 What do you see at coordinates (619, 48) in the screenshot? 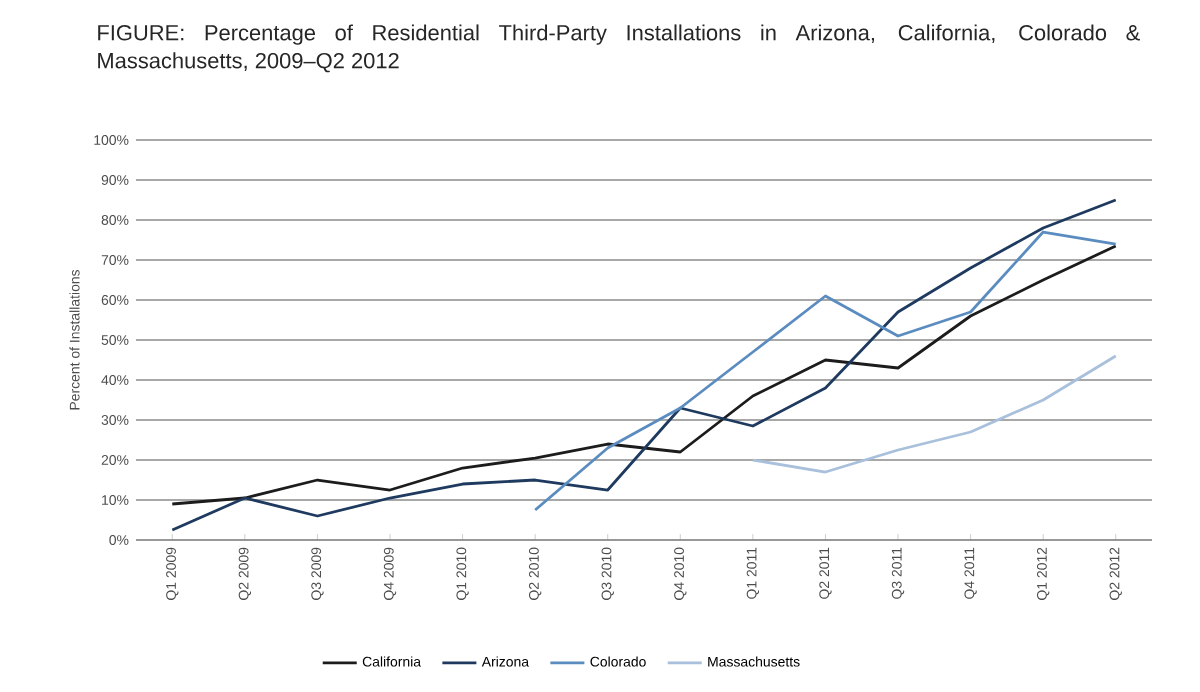
I see `chart-title: FIGURE: Percentage of Residential Third-Party Installations in Arizona, California, Colorado & Massachusetts, 2009–Q2 2012` at bounding box center [619, 48].